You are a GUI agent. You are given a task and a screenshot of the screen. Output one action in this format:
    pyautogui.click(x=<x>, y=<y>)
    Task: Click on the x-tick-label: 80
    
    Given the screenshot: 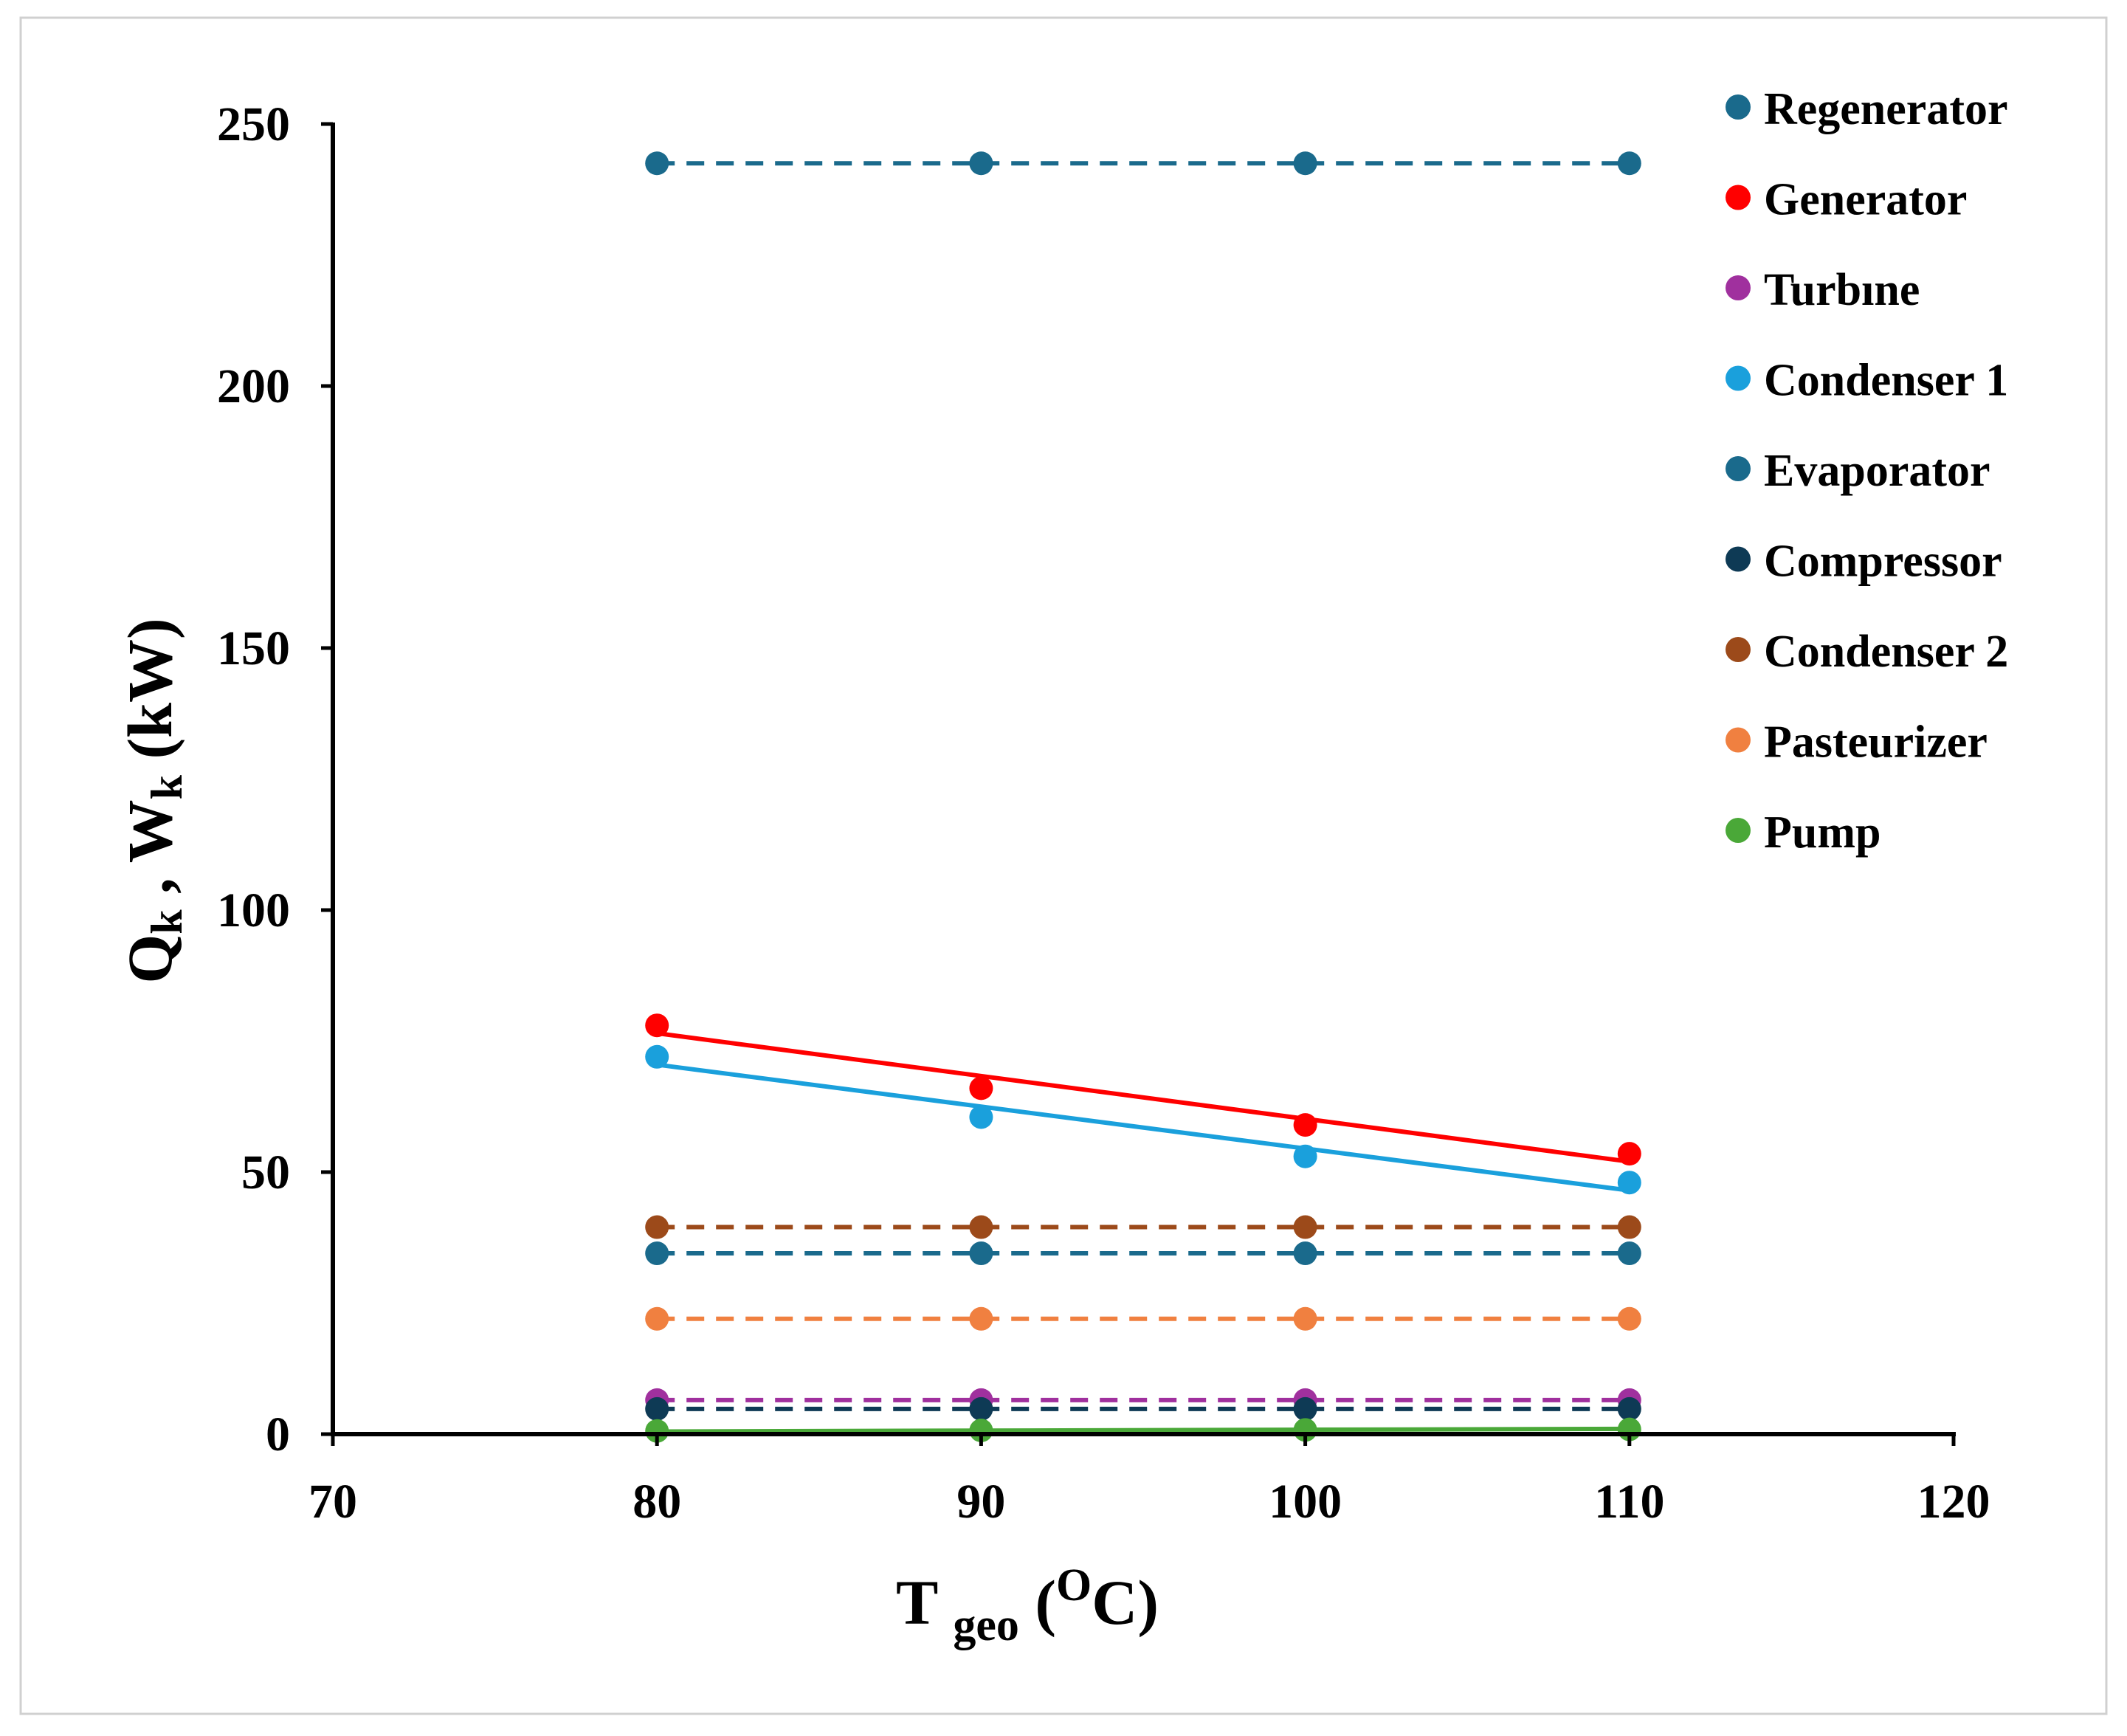 What is the action you would take?
    pyautogui.click(x=656, y=1502)
    